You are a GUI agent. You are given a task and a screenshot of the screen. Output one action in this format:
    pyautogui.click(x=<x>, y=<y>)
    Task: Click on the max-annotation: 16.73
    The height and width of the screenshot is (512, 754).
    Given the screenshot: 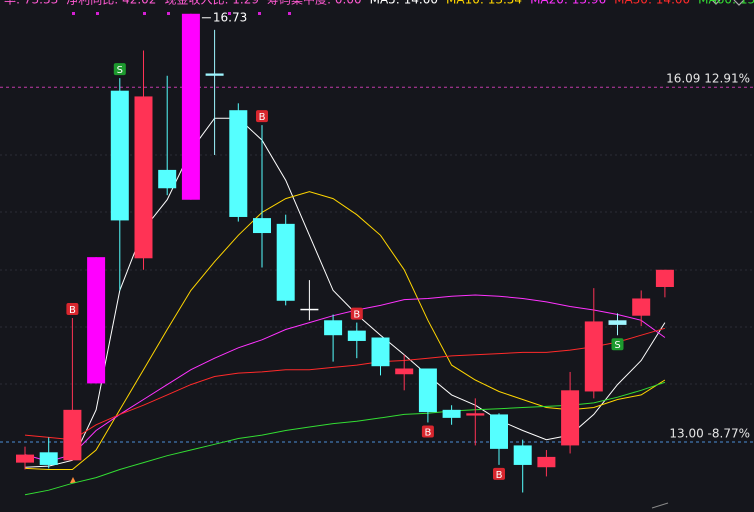 What is the action you would take?
    pyautogui.click(x=230, y=17)
    